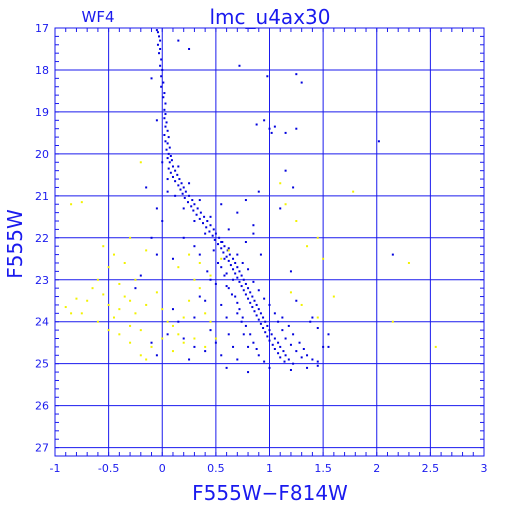 Image resolution: width=512 pixels, height=512 pixels. What do you see at coordinates (42, 196) in the screenshot?
I see `y-tick-label: 21` at bounding box center [42, 196].